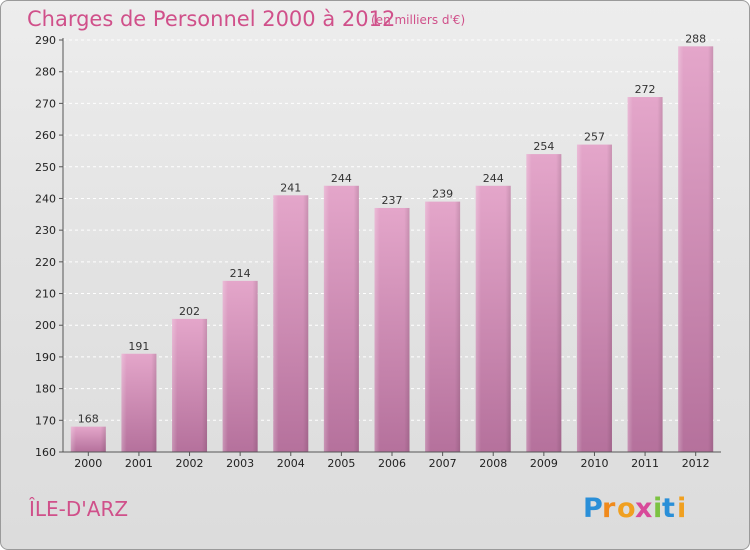 The image size is (750, 550). Describe the element at coordinates (643, 508) in the screenshot. I see `svg-text: x` at that location.